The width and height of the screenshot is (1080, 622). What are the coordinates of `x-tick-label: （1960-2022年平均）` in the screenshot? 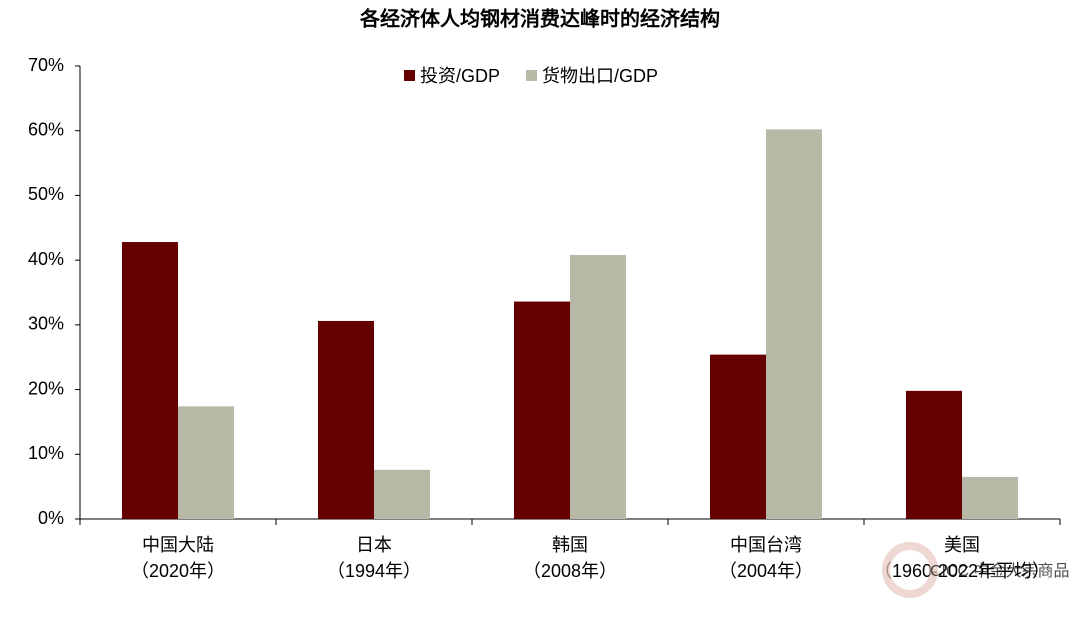 It's located at (962, 571).